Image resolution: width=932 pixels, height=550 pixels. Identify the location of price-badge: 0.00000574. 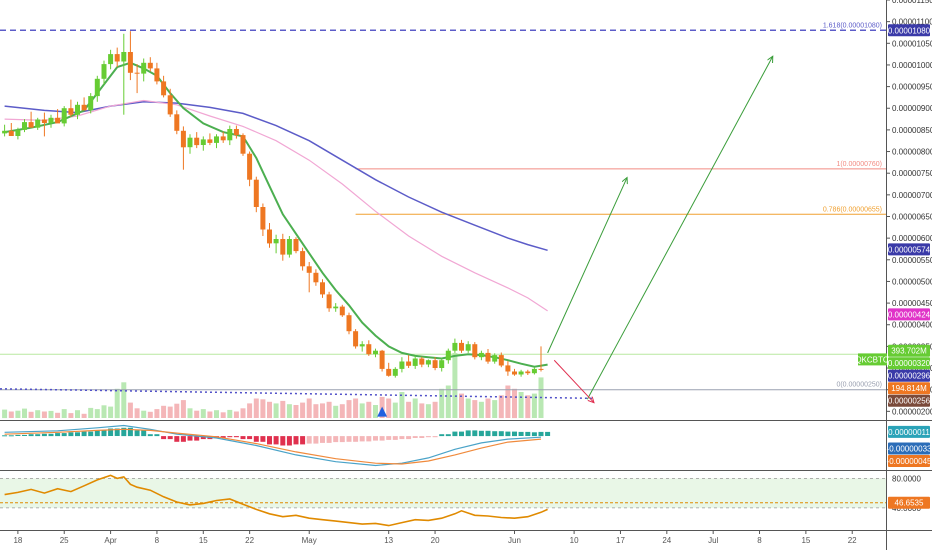
(909, 249).